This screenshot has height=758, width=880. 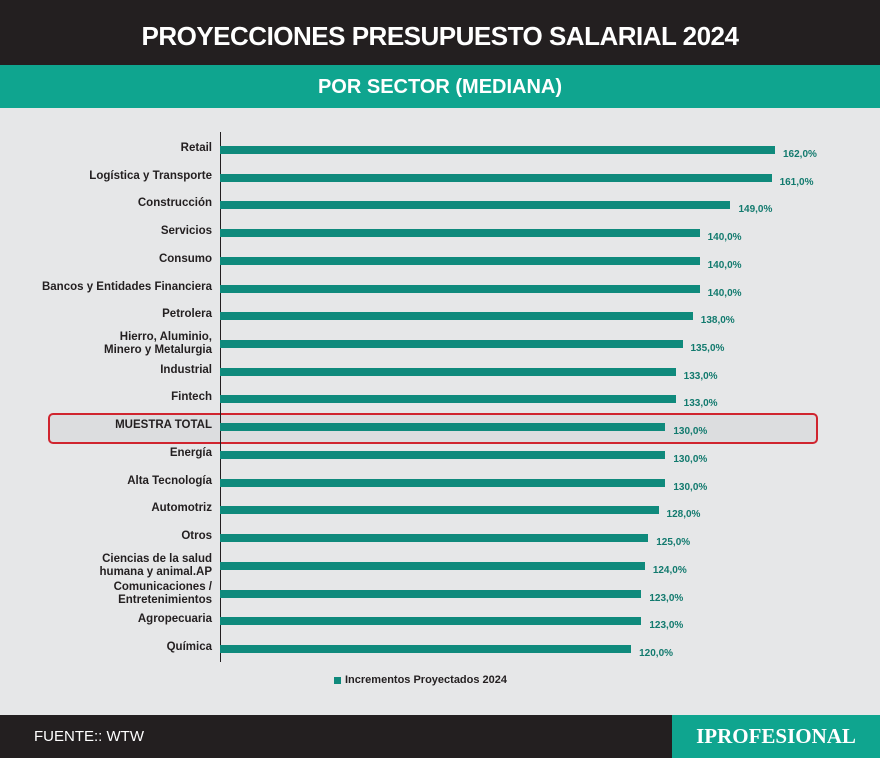 I want to click on value-label: 161,0%, so click(x=796, y=182).